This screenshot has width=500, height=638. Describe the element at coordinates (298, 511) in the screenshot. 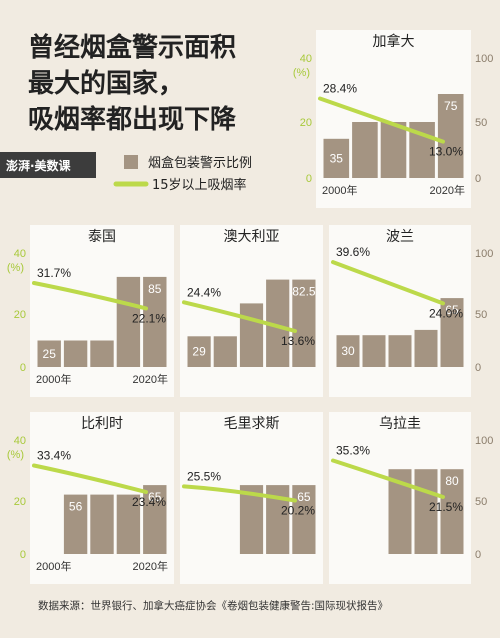

I see `line-end-label: 20.2%` at that location.